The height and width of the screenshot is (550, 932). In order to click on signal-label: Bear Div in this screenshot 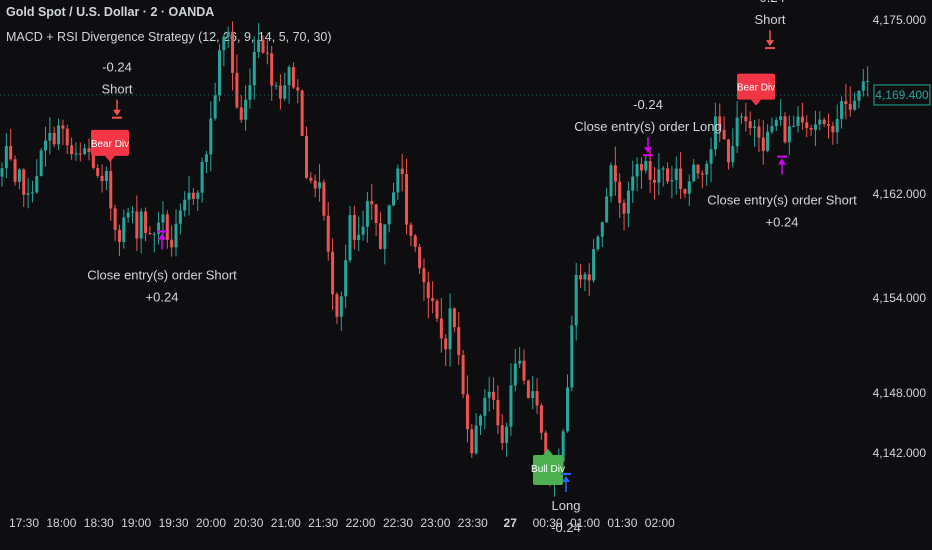, I will do `click(110, 144)`.